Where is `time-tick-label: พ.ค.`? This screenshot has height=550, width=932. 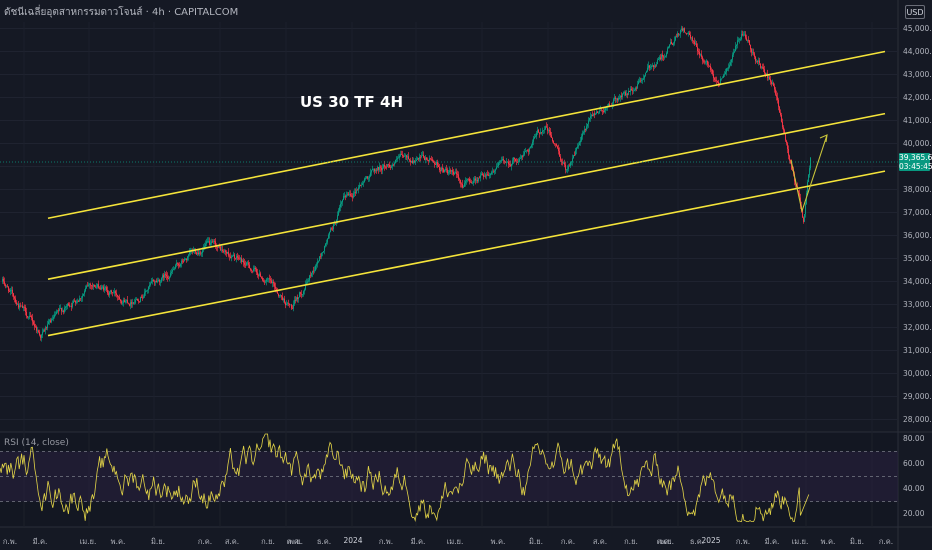
time-tick-label: พ.ค. is located at coordinates (498, 541).